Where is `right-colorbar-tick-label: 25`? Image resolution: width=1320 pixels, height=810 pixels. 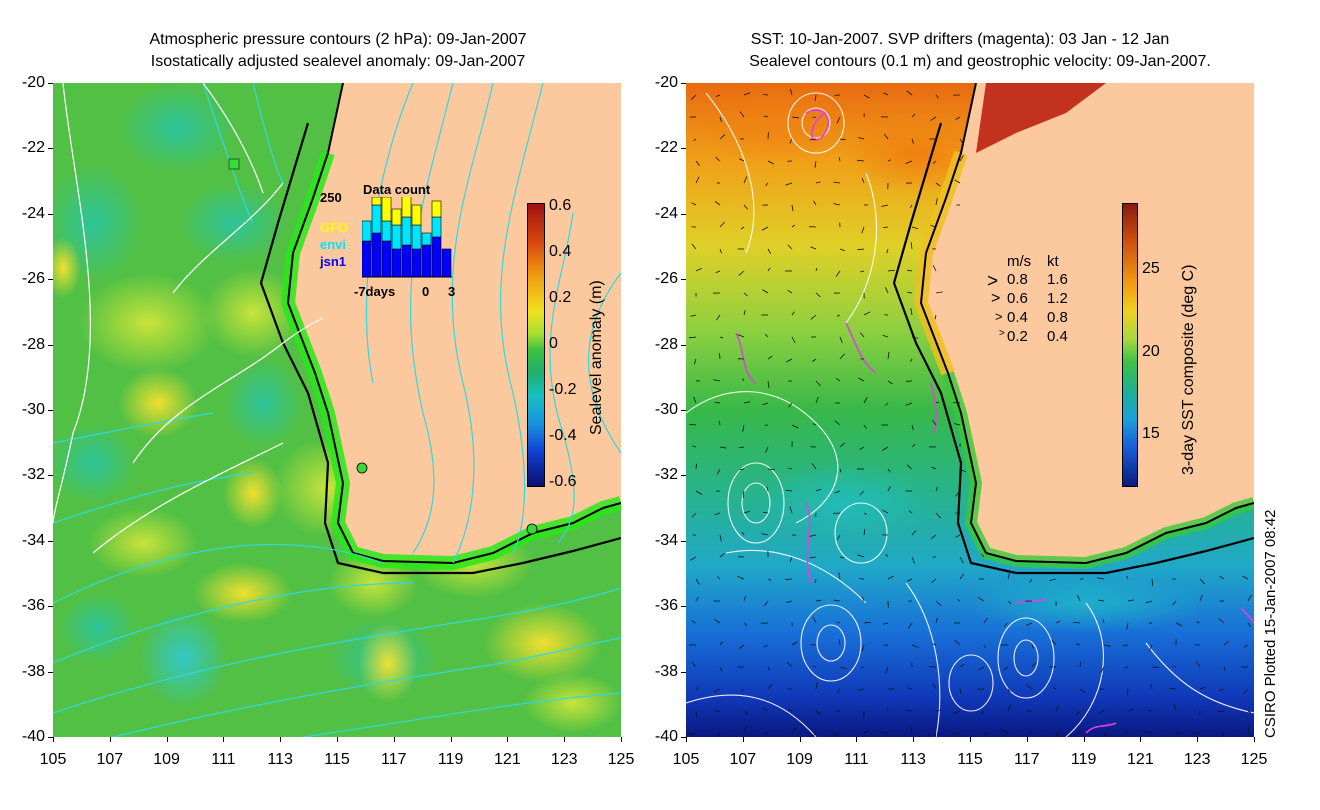
right-colorbar-tick-label: 25 is located at coordinates (1151, 268).